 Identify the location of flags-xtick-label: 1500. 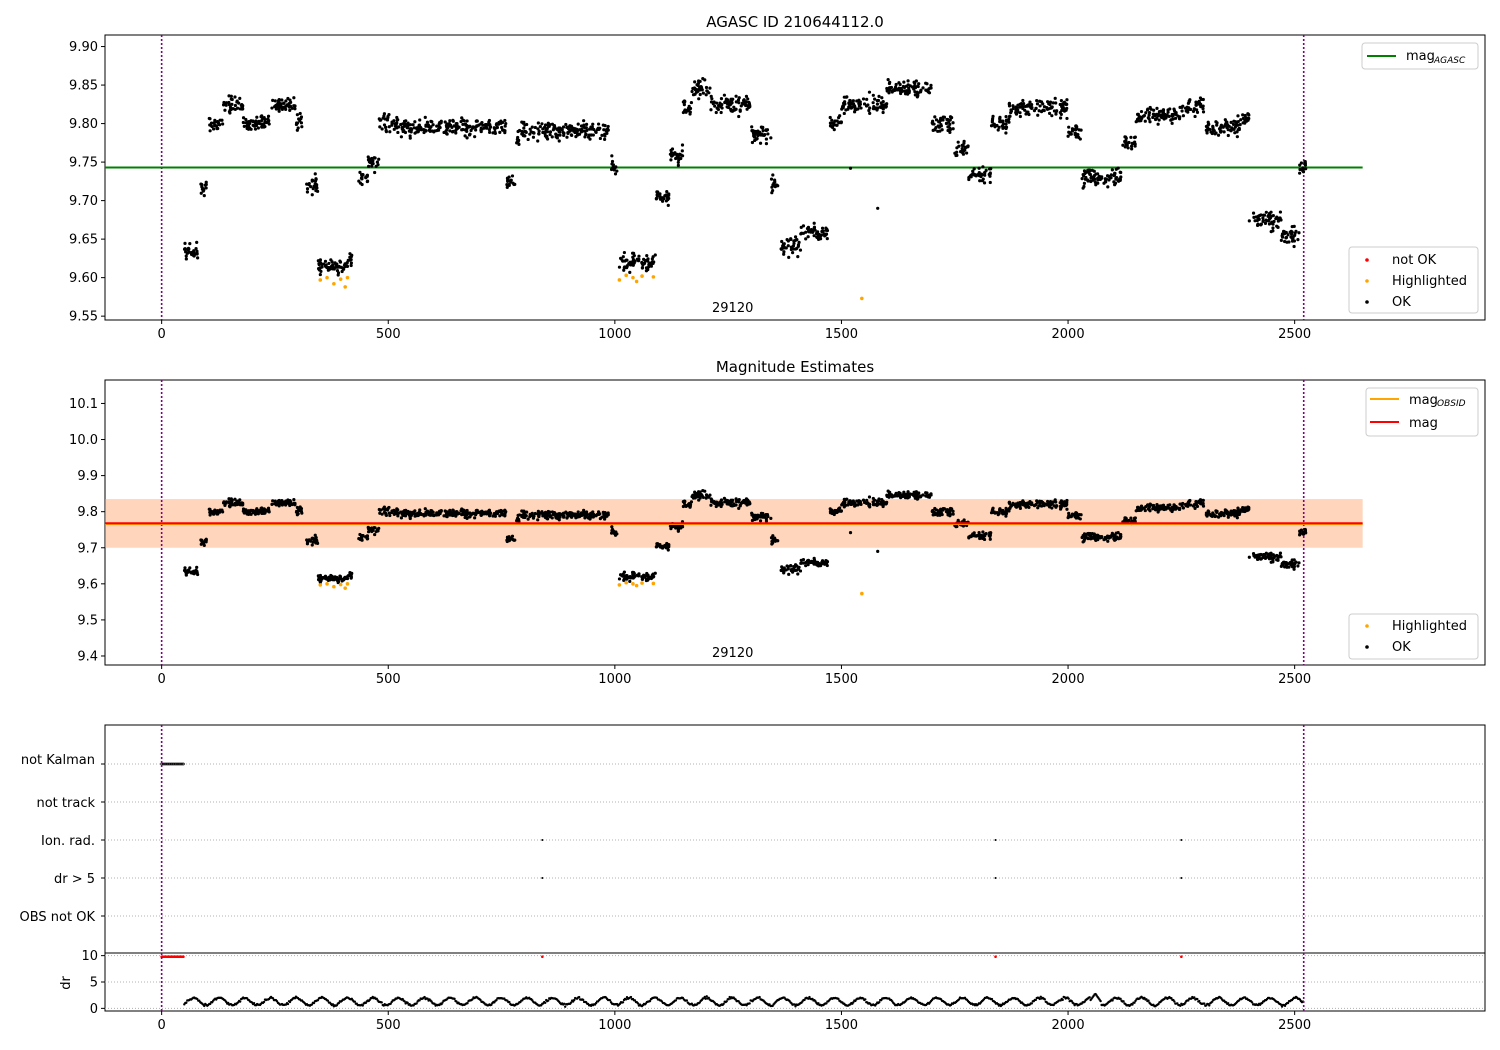
(841, 1025).